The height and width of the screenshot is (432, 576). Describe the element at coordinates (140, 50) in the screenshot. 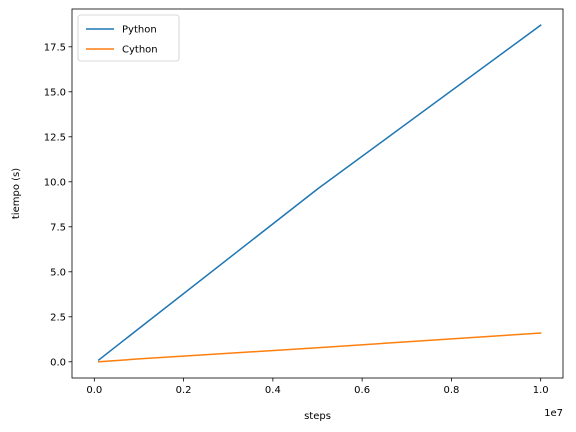

I see `legend-label-cython: Cython` at that location.